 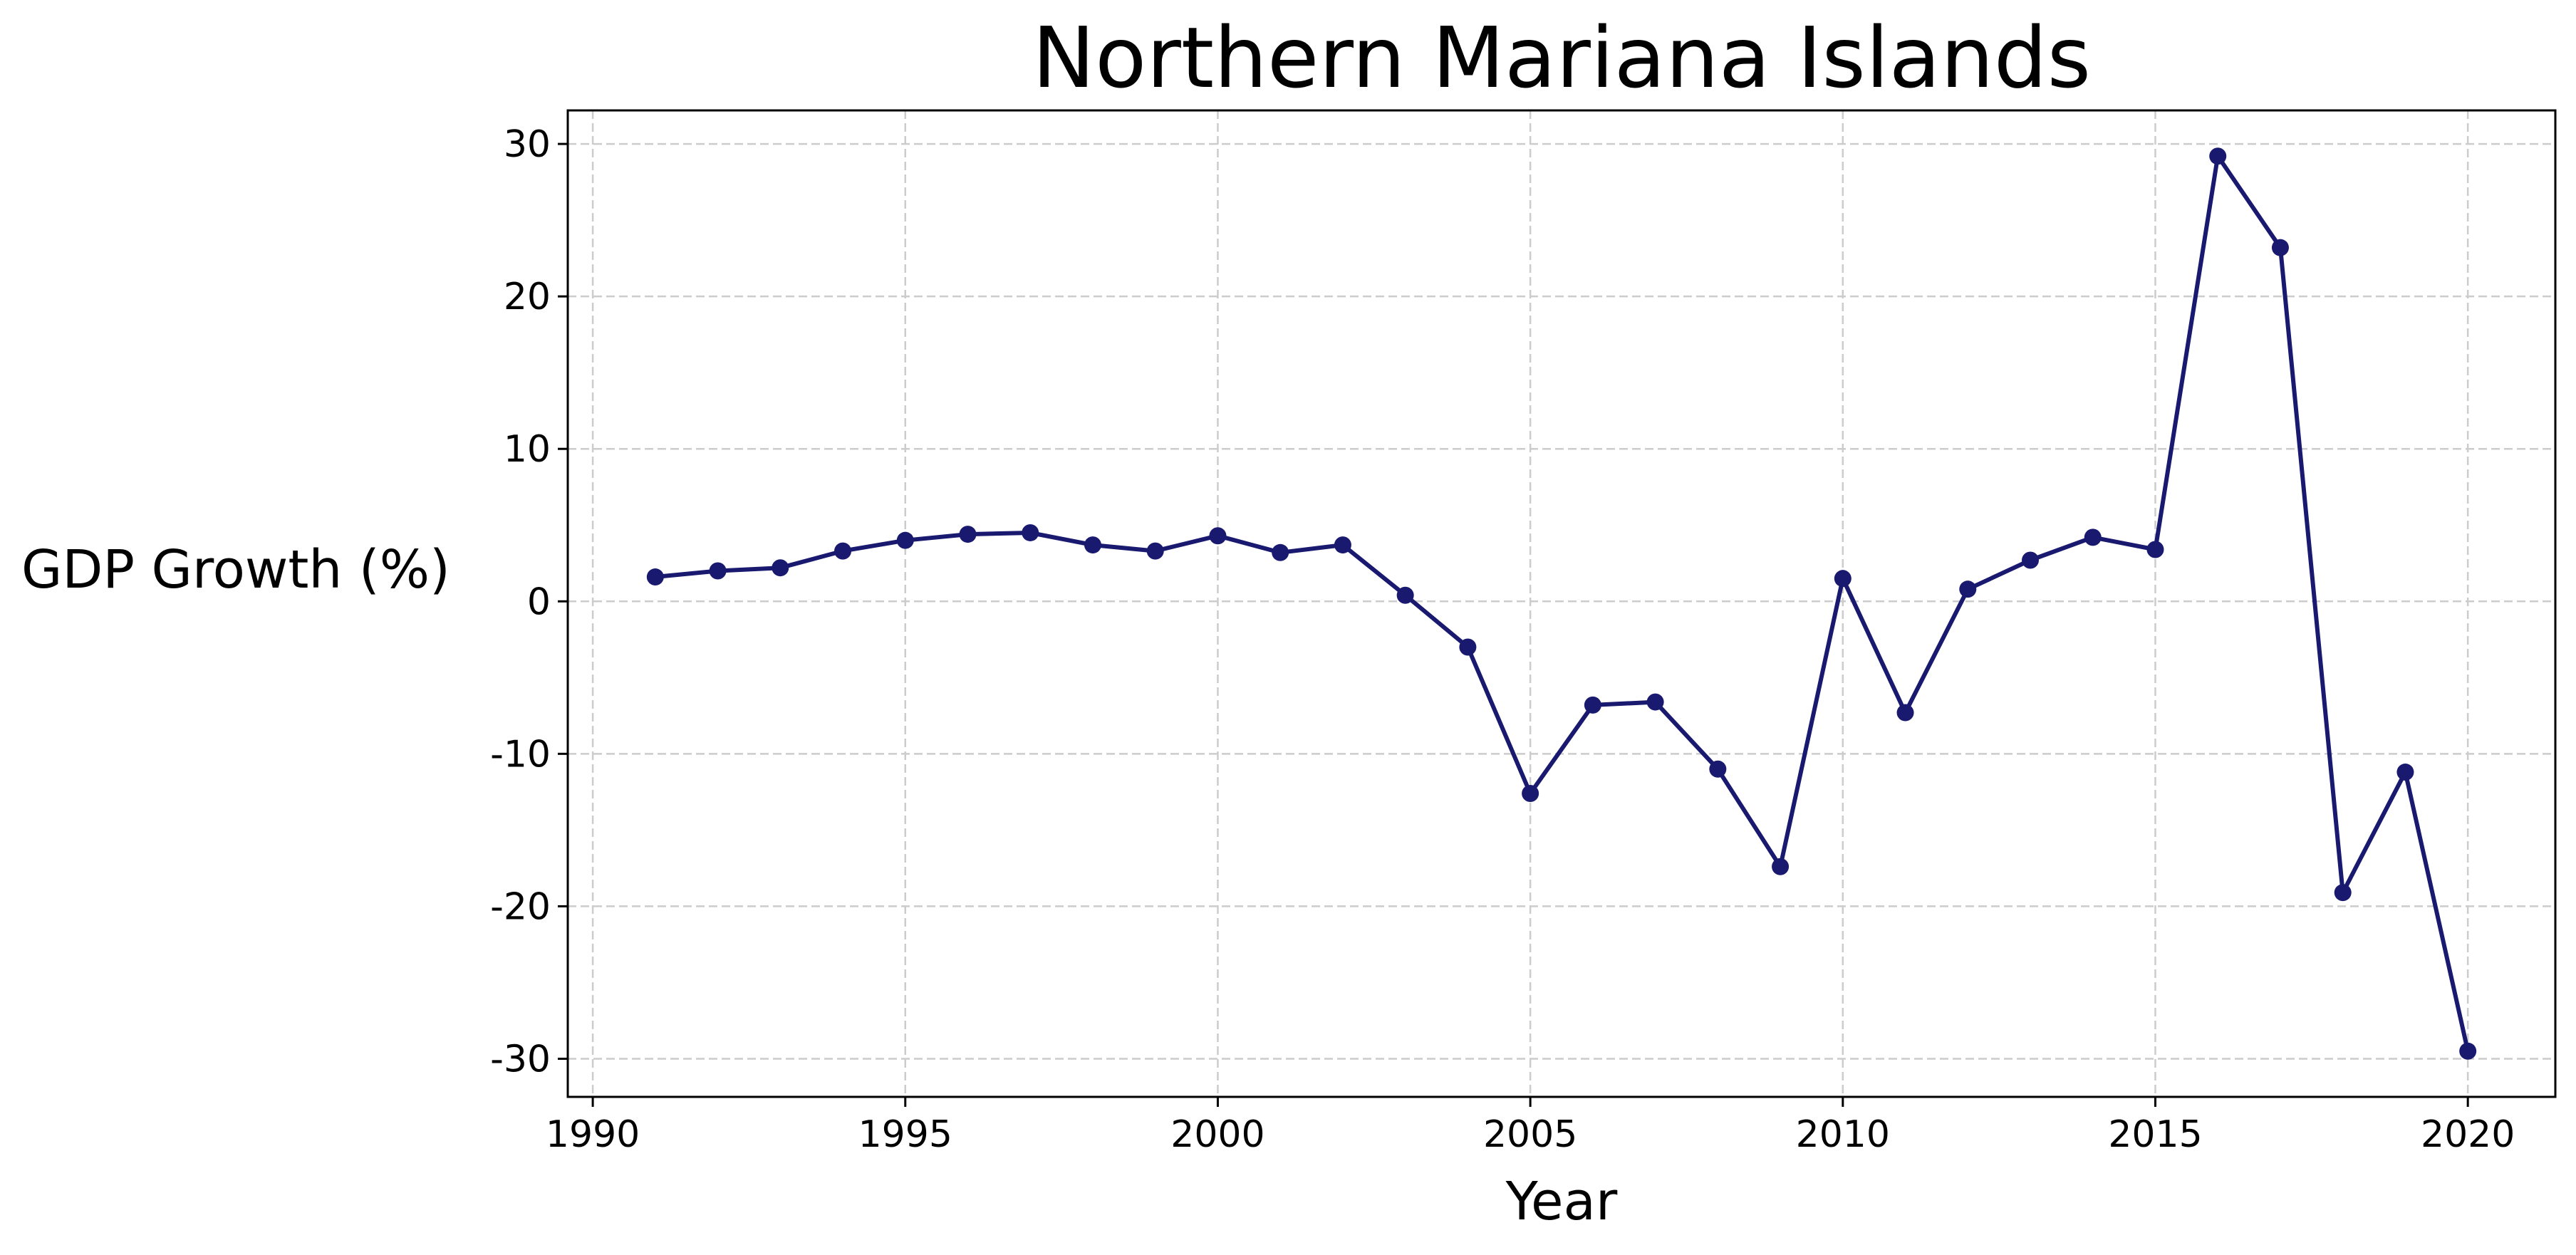 I want to click on y-axis-label: GDP Growth (%), so click(x=235, y=569).